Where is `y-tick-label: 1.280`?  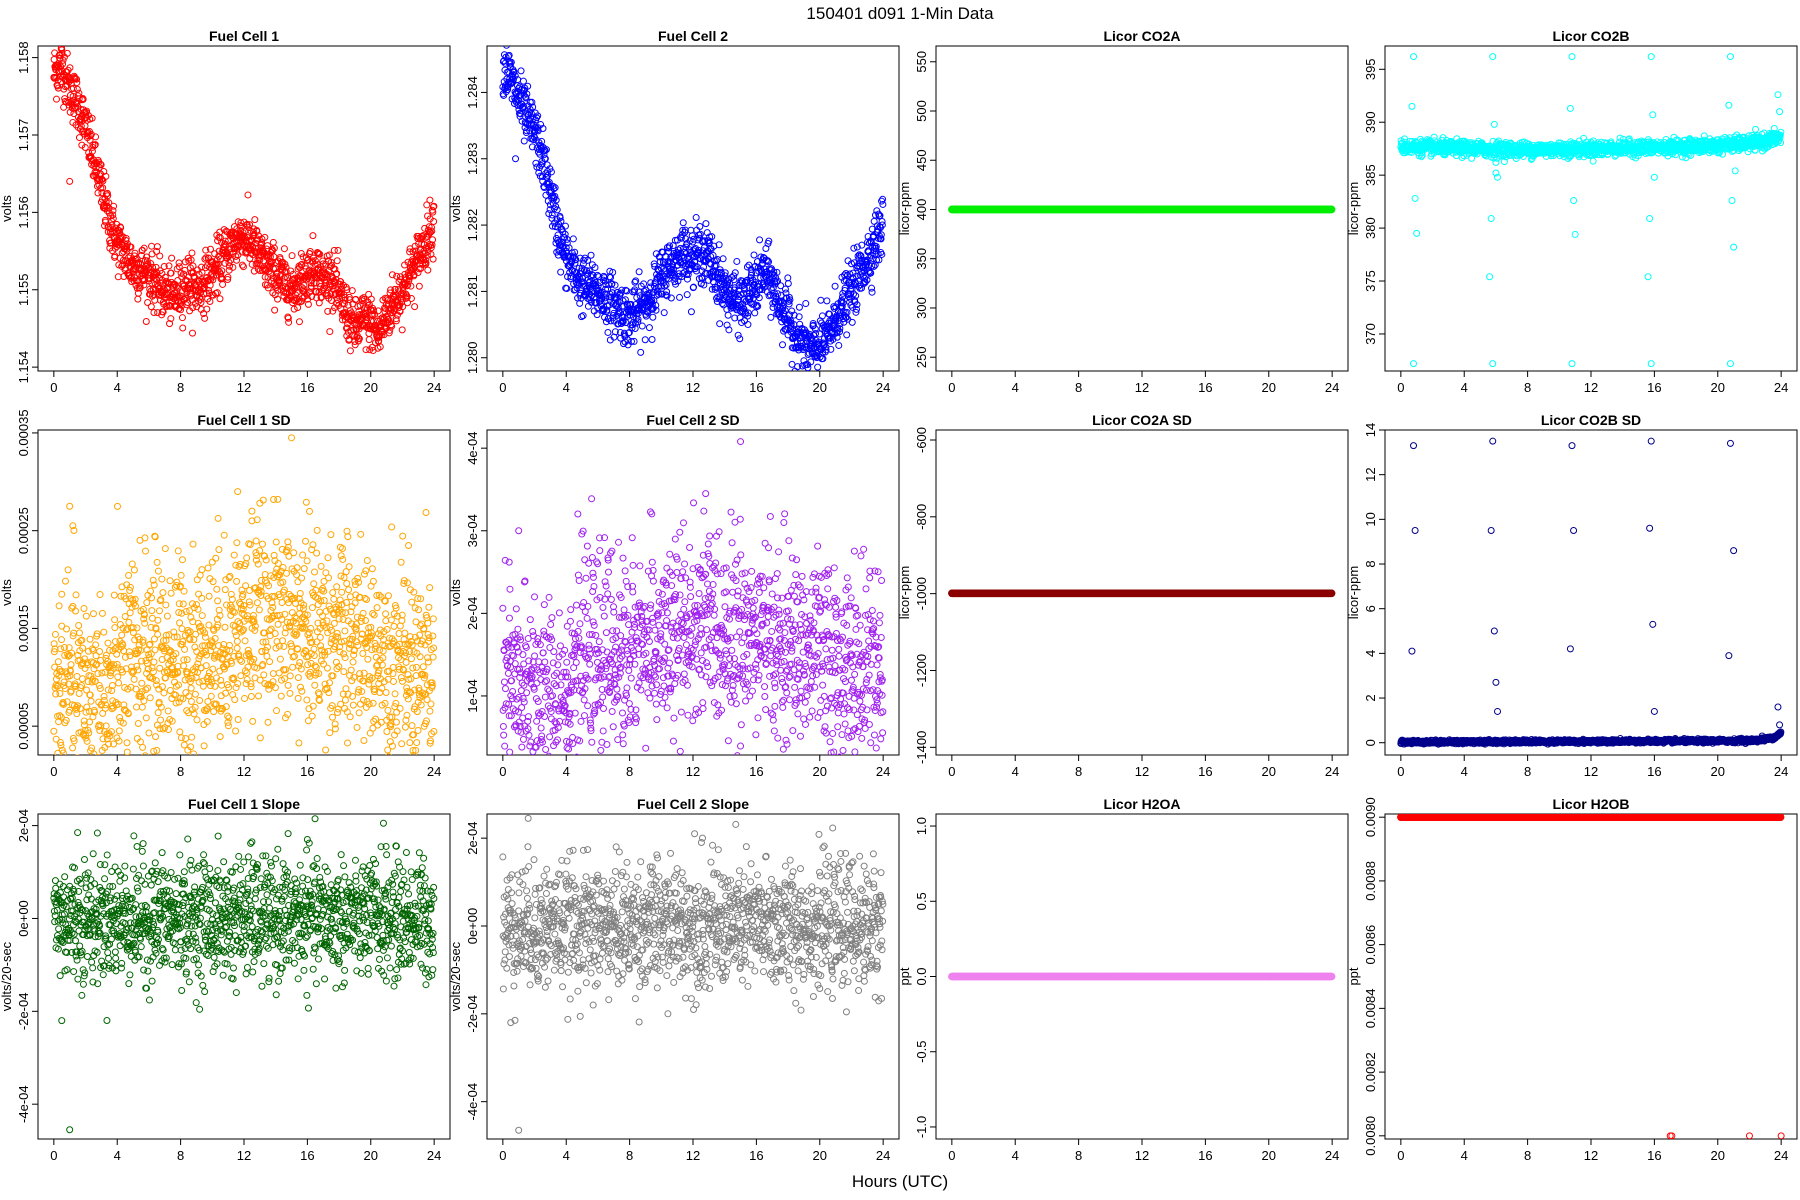 y-tick-label: 1.280 is located at coordinates (472, 357).